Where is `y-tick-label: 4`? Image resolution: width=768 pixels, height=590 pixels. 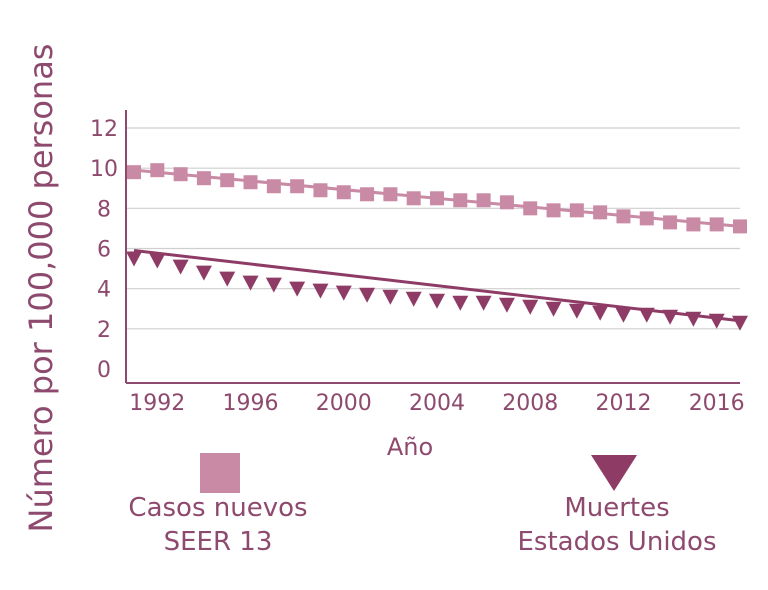
y-tick-label: 4 is located at coordinates (104, 290).